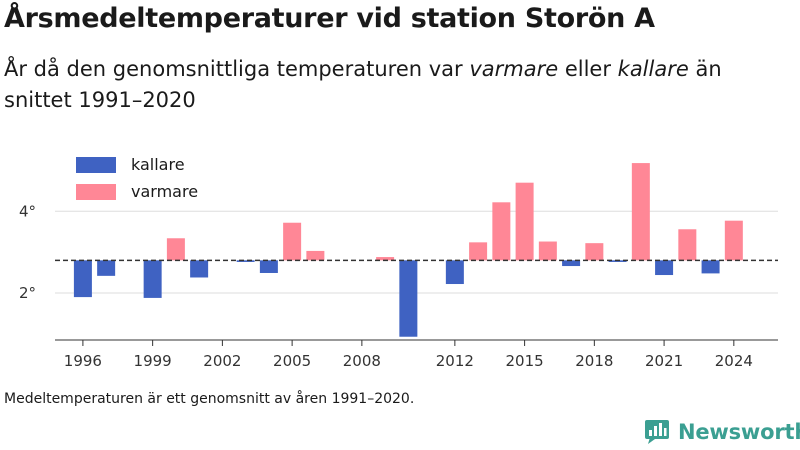 The image size is (800, 450). I want to click on brand-logo: Newsworthy, so click(722, 432).